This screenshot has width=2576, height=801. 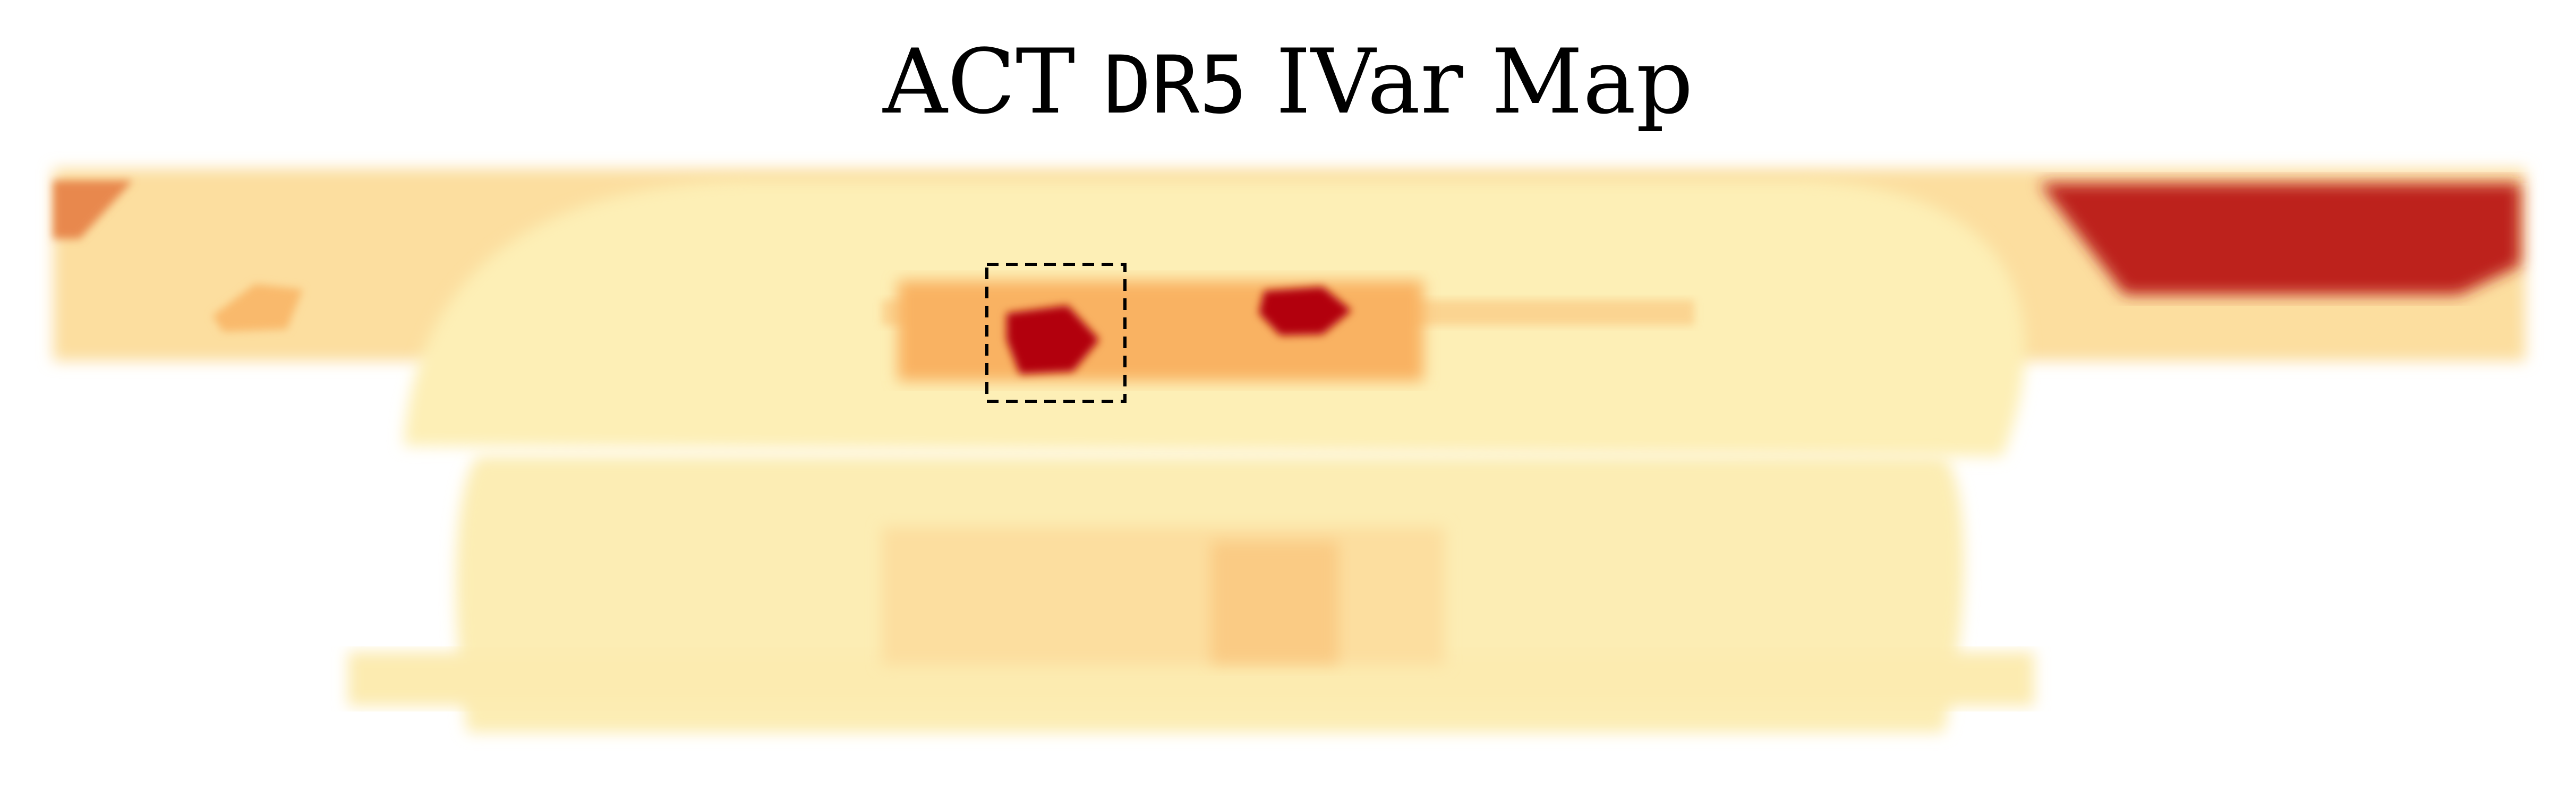 What do you see at coordinates (1176, 85) in the screenshot?
I see `chart-title-part-2: DR5` at bounding box center [1176, 85].